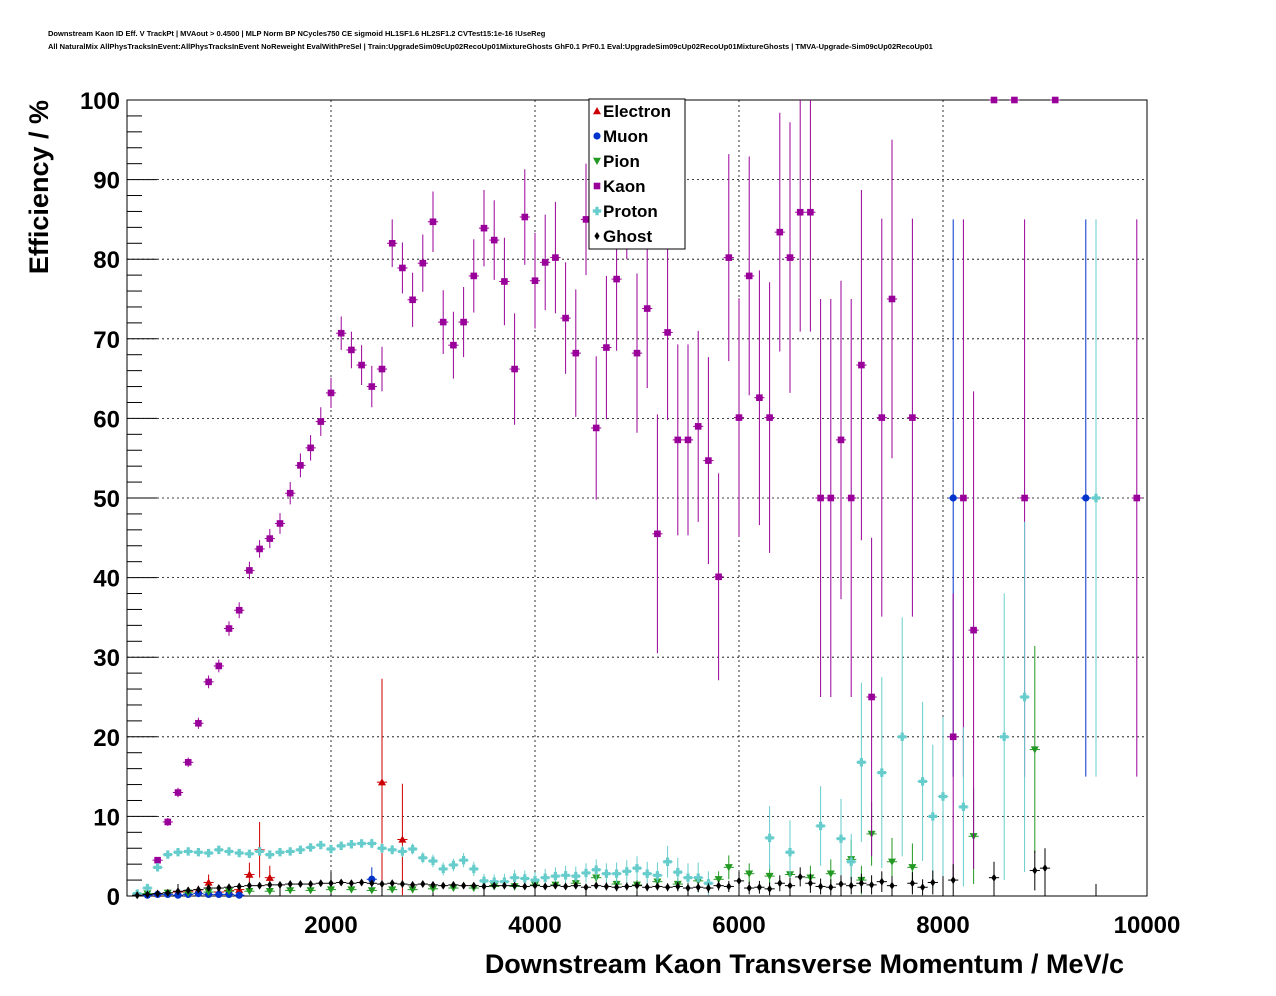  Describe the element at coordinates (591, 874) in the screenshot. I see `ghost-series` at that location.